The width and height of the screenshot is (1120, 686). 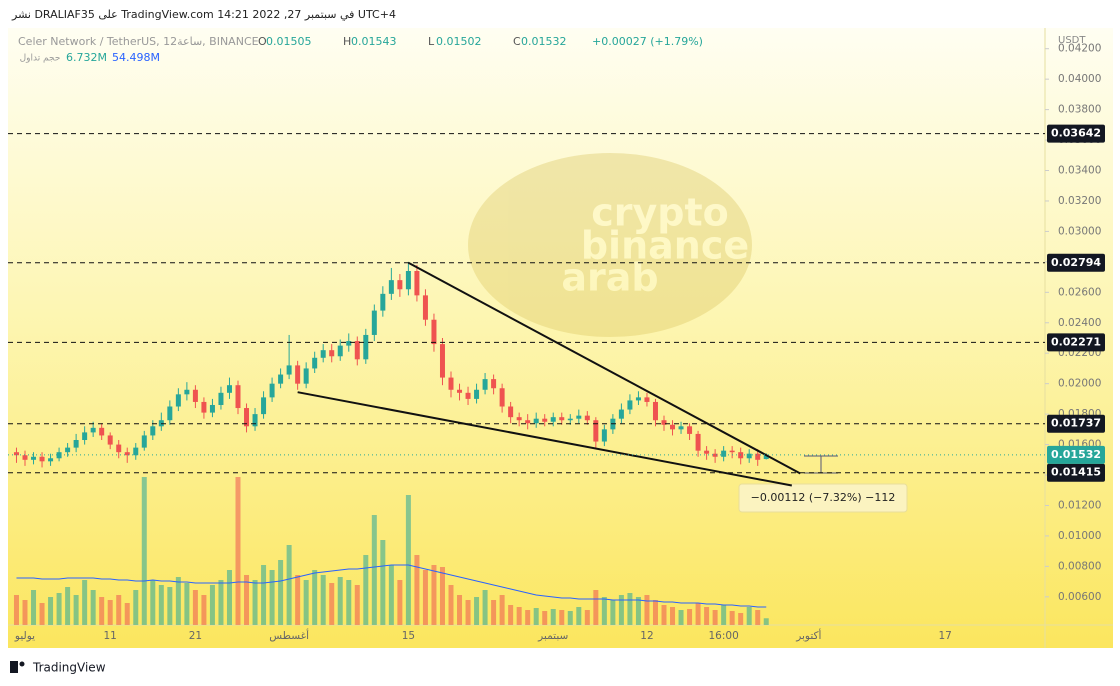 What do you see at coordinates (289, 635) in the screenshot?
I see `x-tick-label: أغسطس` at bounding box center [289, 635].